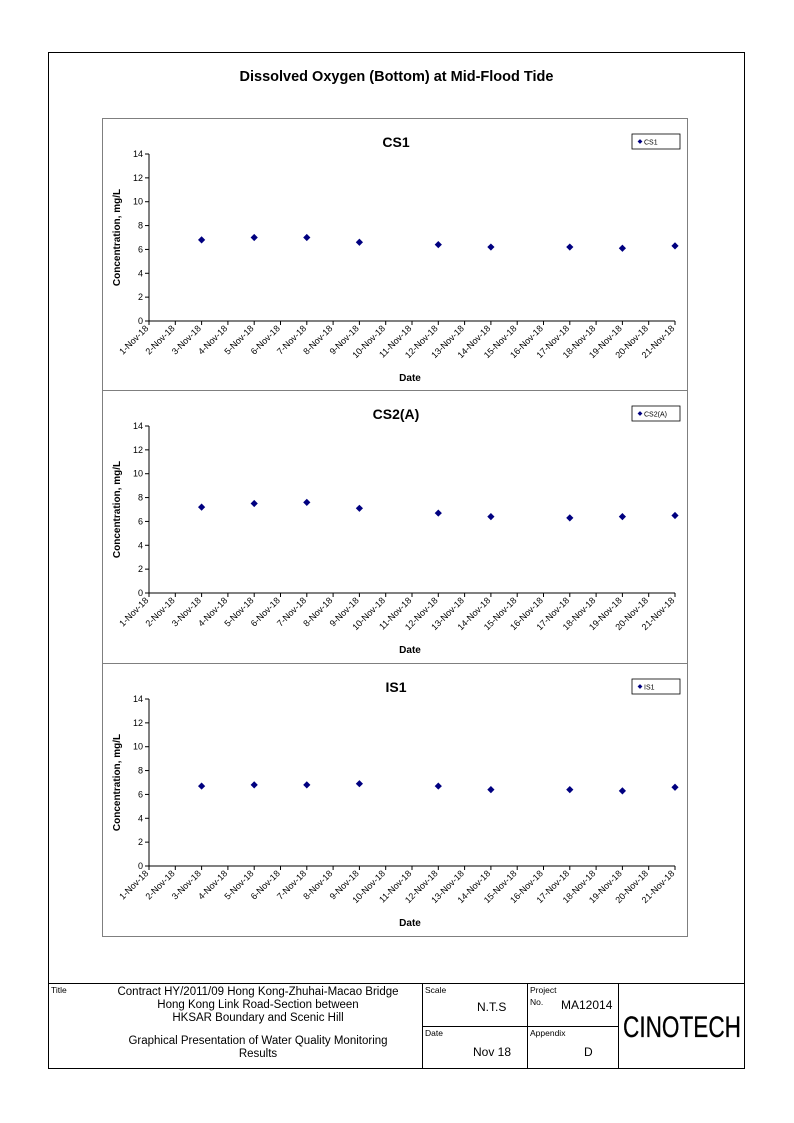  I want to click on legend-box-cs2-a, so click(656, 413).